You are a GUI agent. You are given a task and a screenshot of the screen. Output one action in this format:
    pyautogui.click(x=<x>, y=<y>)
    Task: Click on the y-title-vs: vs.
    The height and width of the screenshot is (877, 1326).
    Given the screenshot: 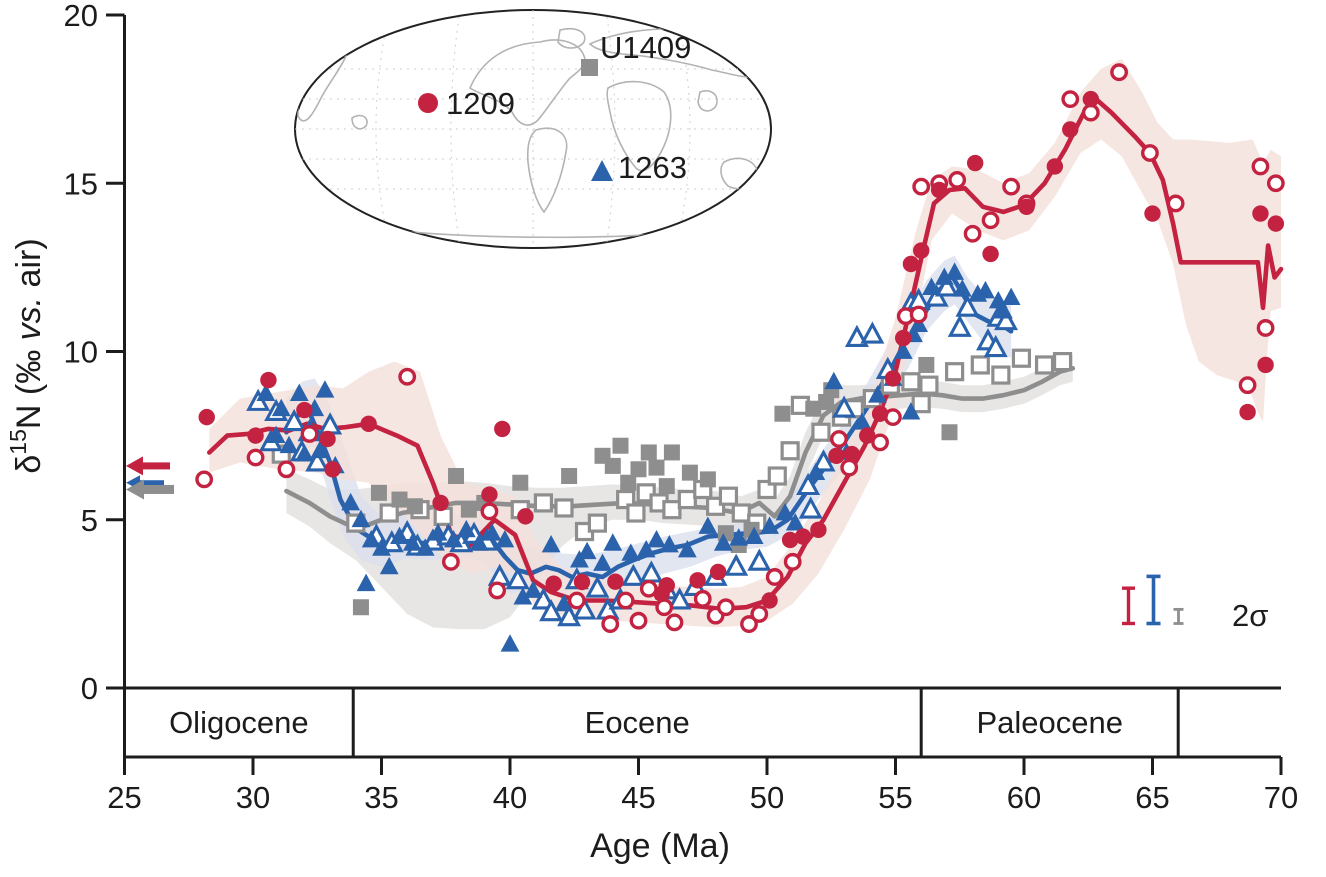 What is the action you would take?
    pyautogui.click(x=29, y=318)
    